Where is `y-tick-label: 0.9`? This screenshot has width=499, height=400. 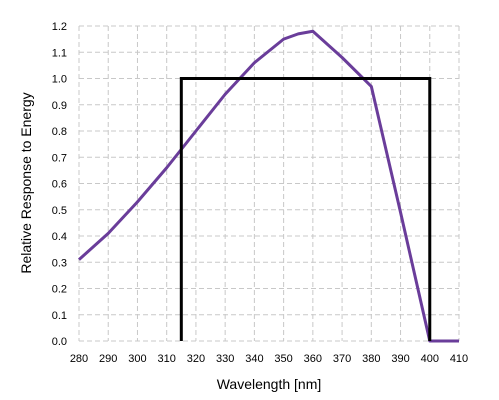
y-tick-label: 0.9 is located at coordinates (59, 106).